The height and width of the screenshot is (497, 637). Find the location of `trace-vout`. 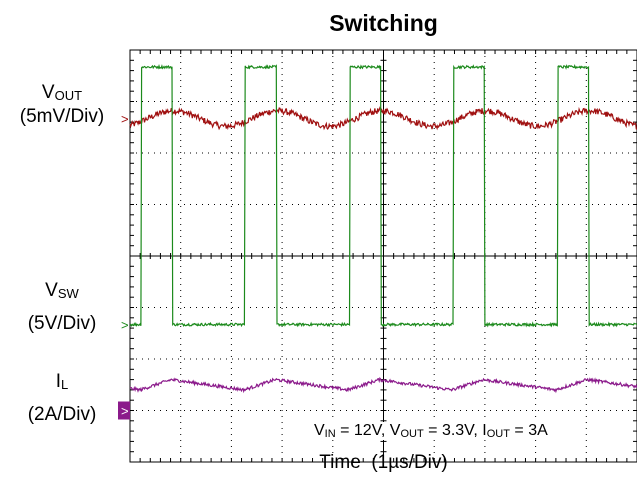

trace-vout is located at coordinates (383, 118).